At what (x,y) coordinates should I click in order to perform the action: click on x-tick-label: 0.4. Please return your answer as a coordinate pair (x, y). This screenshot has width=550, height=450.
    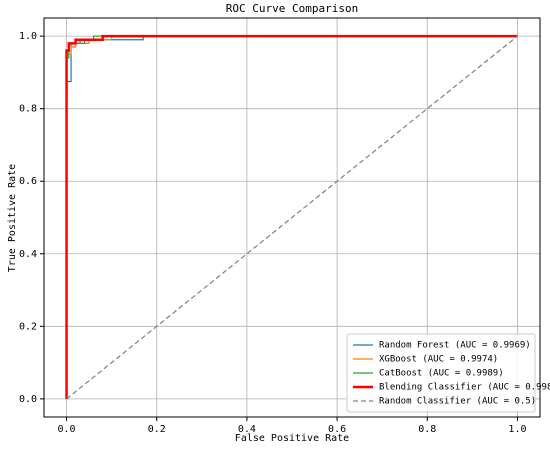
    Looking at the image, I should click on (247, 429).